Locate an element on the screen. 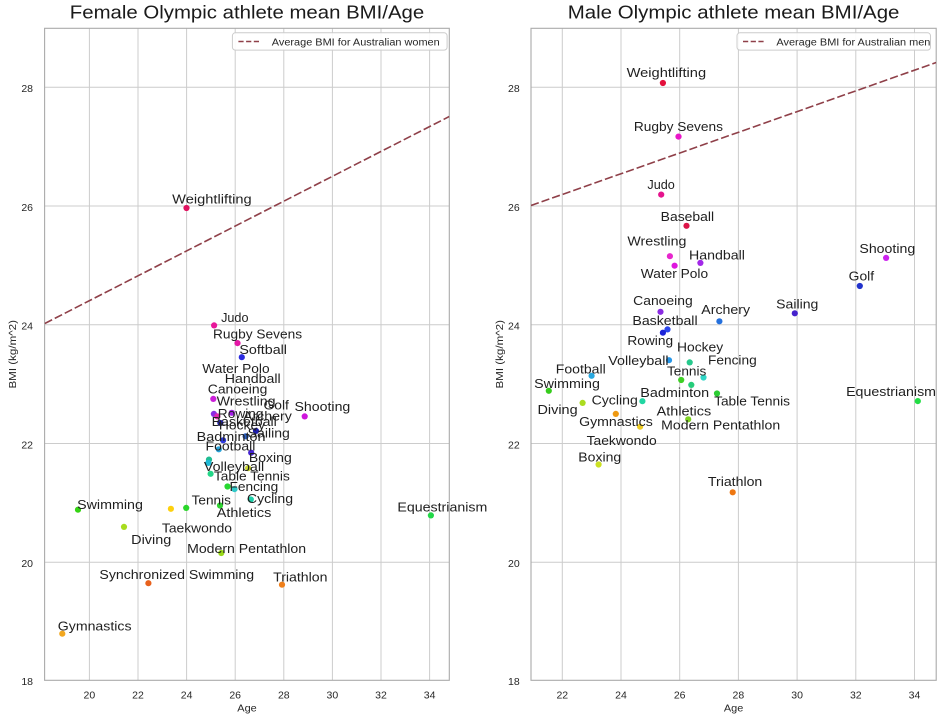 This screenshot has width=943, height=726. svg-text: Average BMI for Australian men is located at coordinates (853, 42).